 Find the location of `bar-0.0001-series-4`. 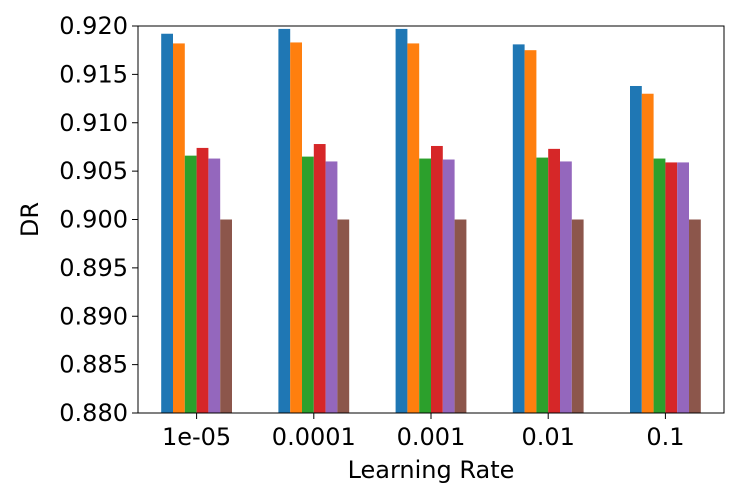

bar-0.0001-series-4 is located at coordinates (319, 278).